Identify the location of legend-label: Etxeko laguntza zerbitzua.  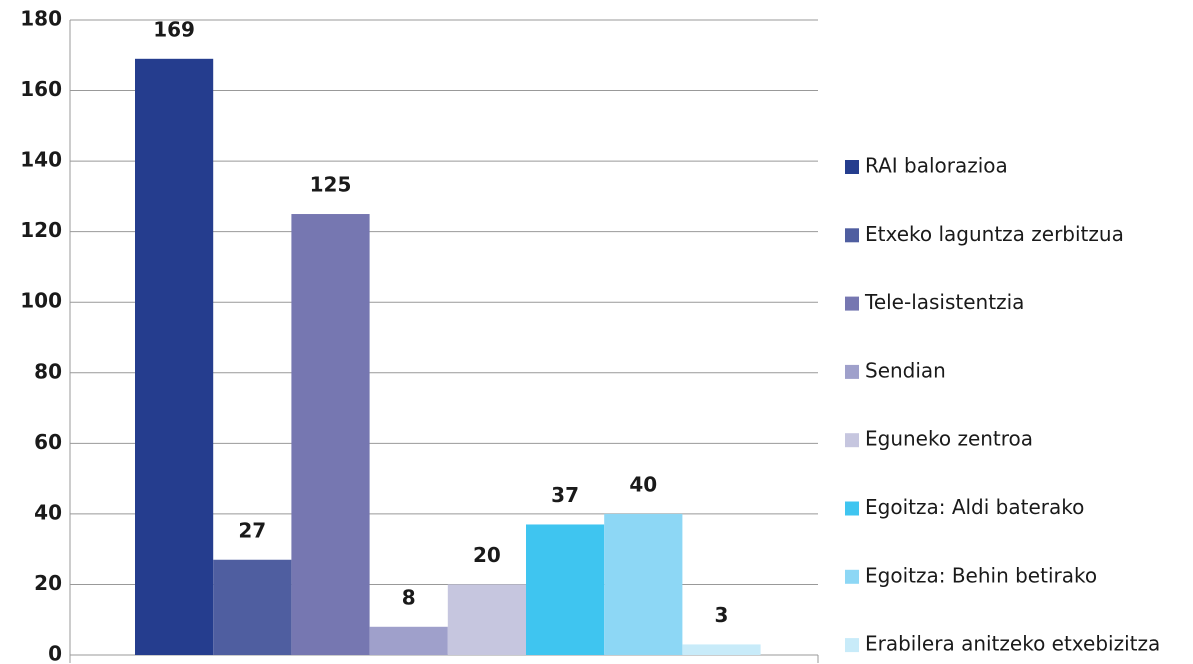
(994, 234).